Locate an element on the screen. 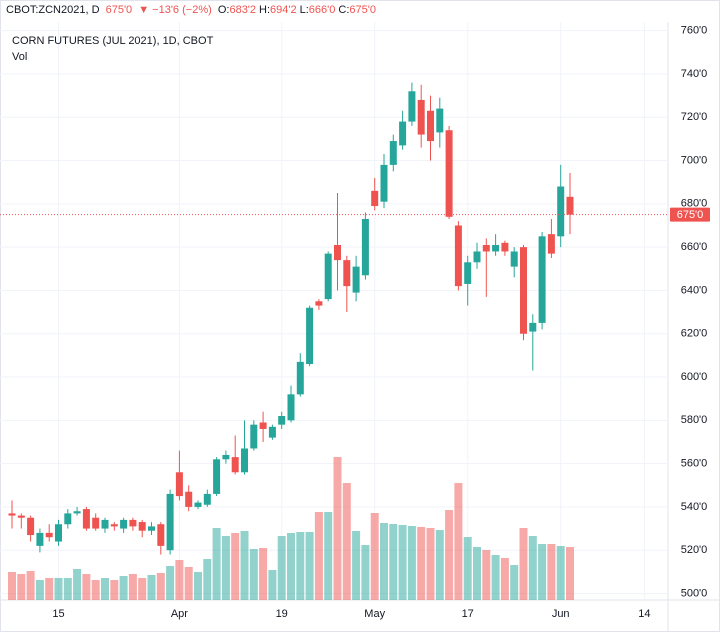 The width and height of the screenshot is (720, 632). change: ▼ −13'6 (−2%) is located at coordinates (175, 10).